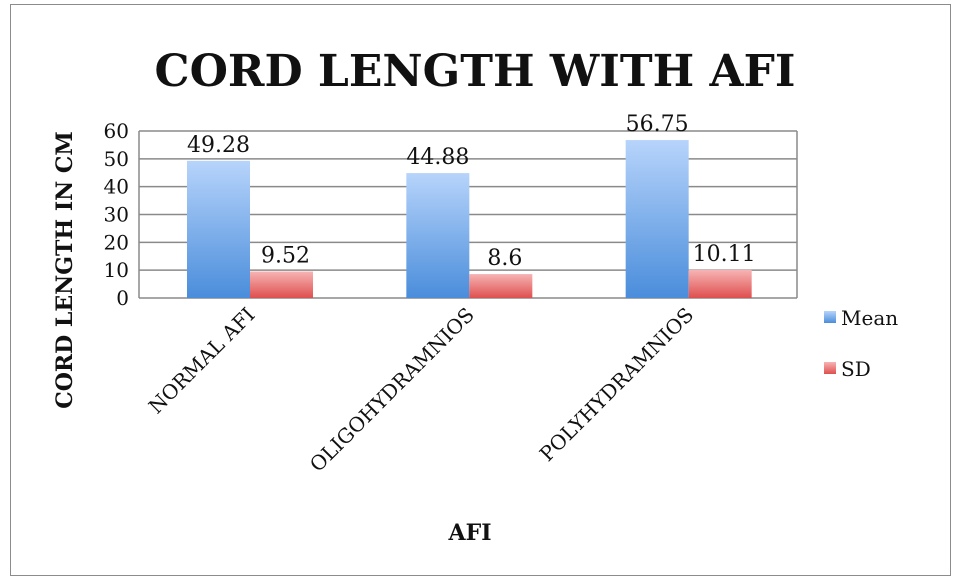  What do you see at coordinates (116, 270) in the screenshot?
I see `y-tick-label: 10` at bounding box center [116, 270].